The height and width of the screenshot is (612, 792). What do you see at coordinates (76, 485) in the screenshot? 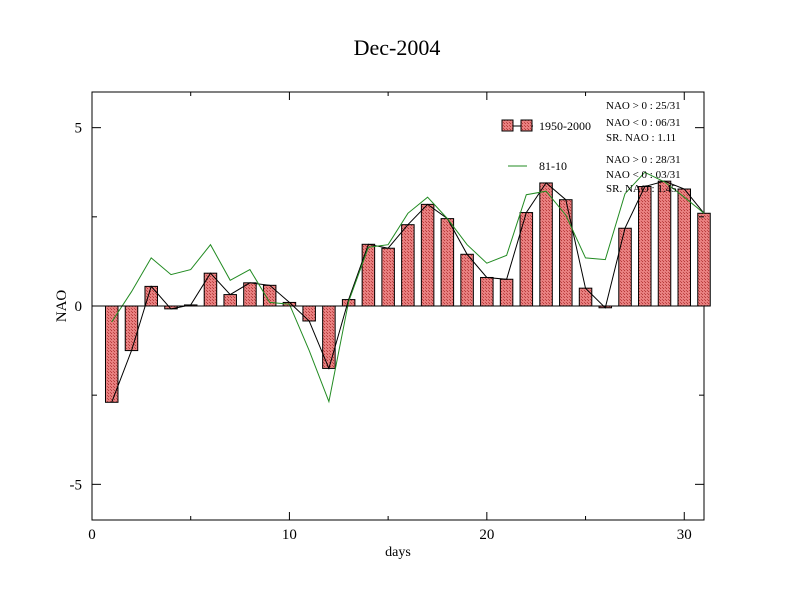
I see `y-tick-label-0: -5` at bounding box center [76, 485].